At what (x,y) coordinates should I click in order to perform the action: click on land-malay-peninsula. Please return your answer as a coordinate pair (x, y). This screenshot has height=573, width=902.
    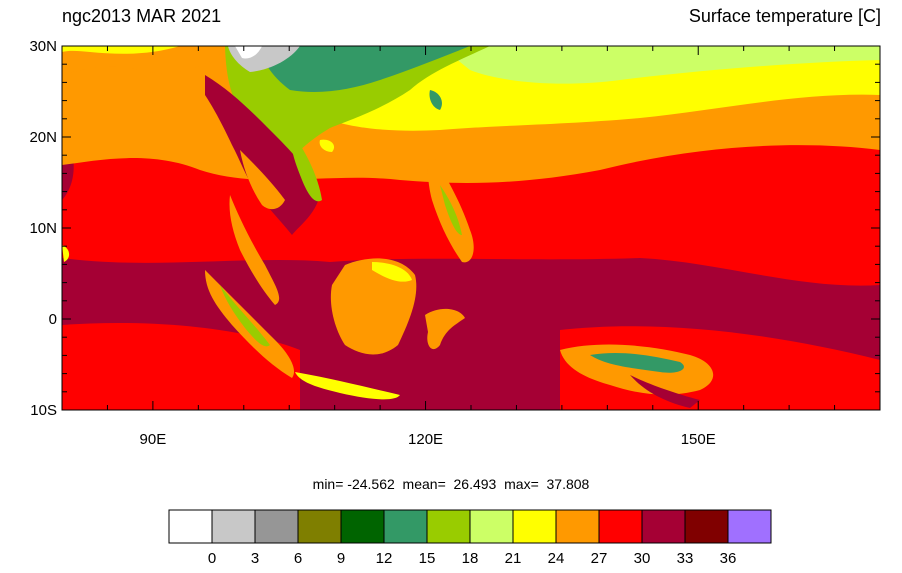
    Looking at the image, I should click on (254, 250).